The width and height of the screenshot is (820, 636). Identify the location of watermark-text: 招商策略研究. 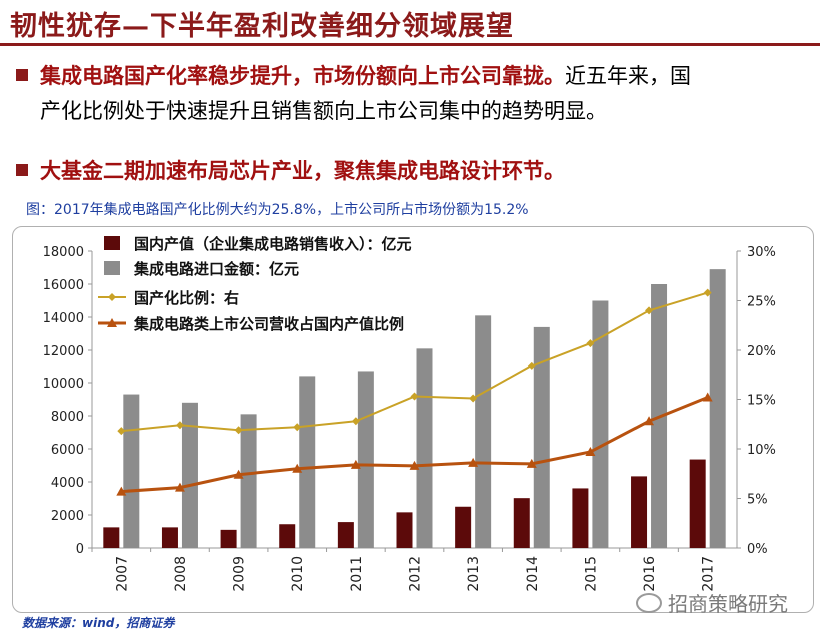
(728, 604).